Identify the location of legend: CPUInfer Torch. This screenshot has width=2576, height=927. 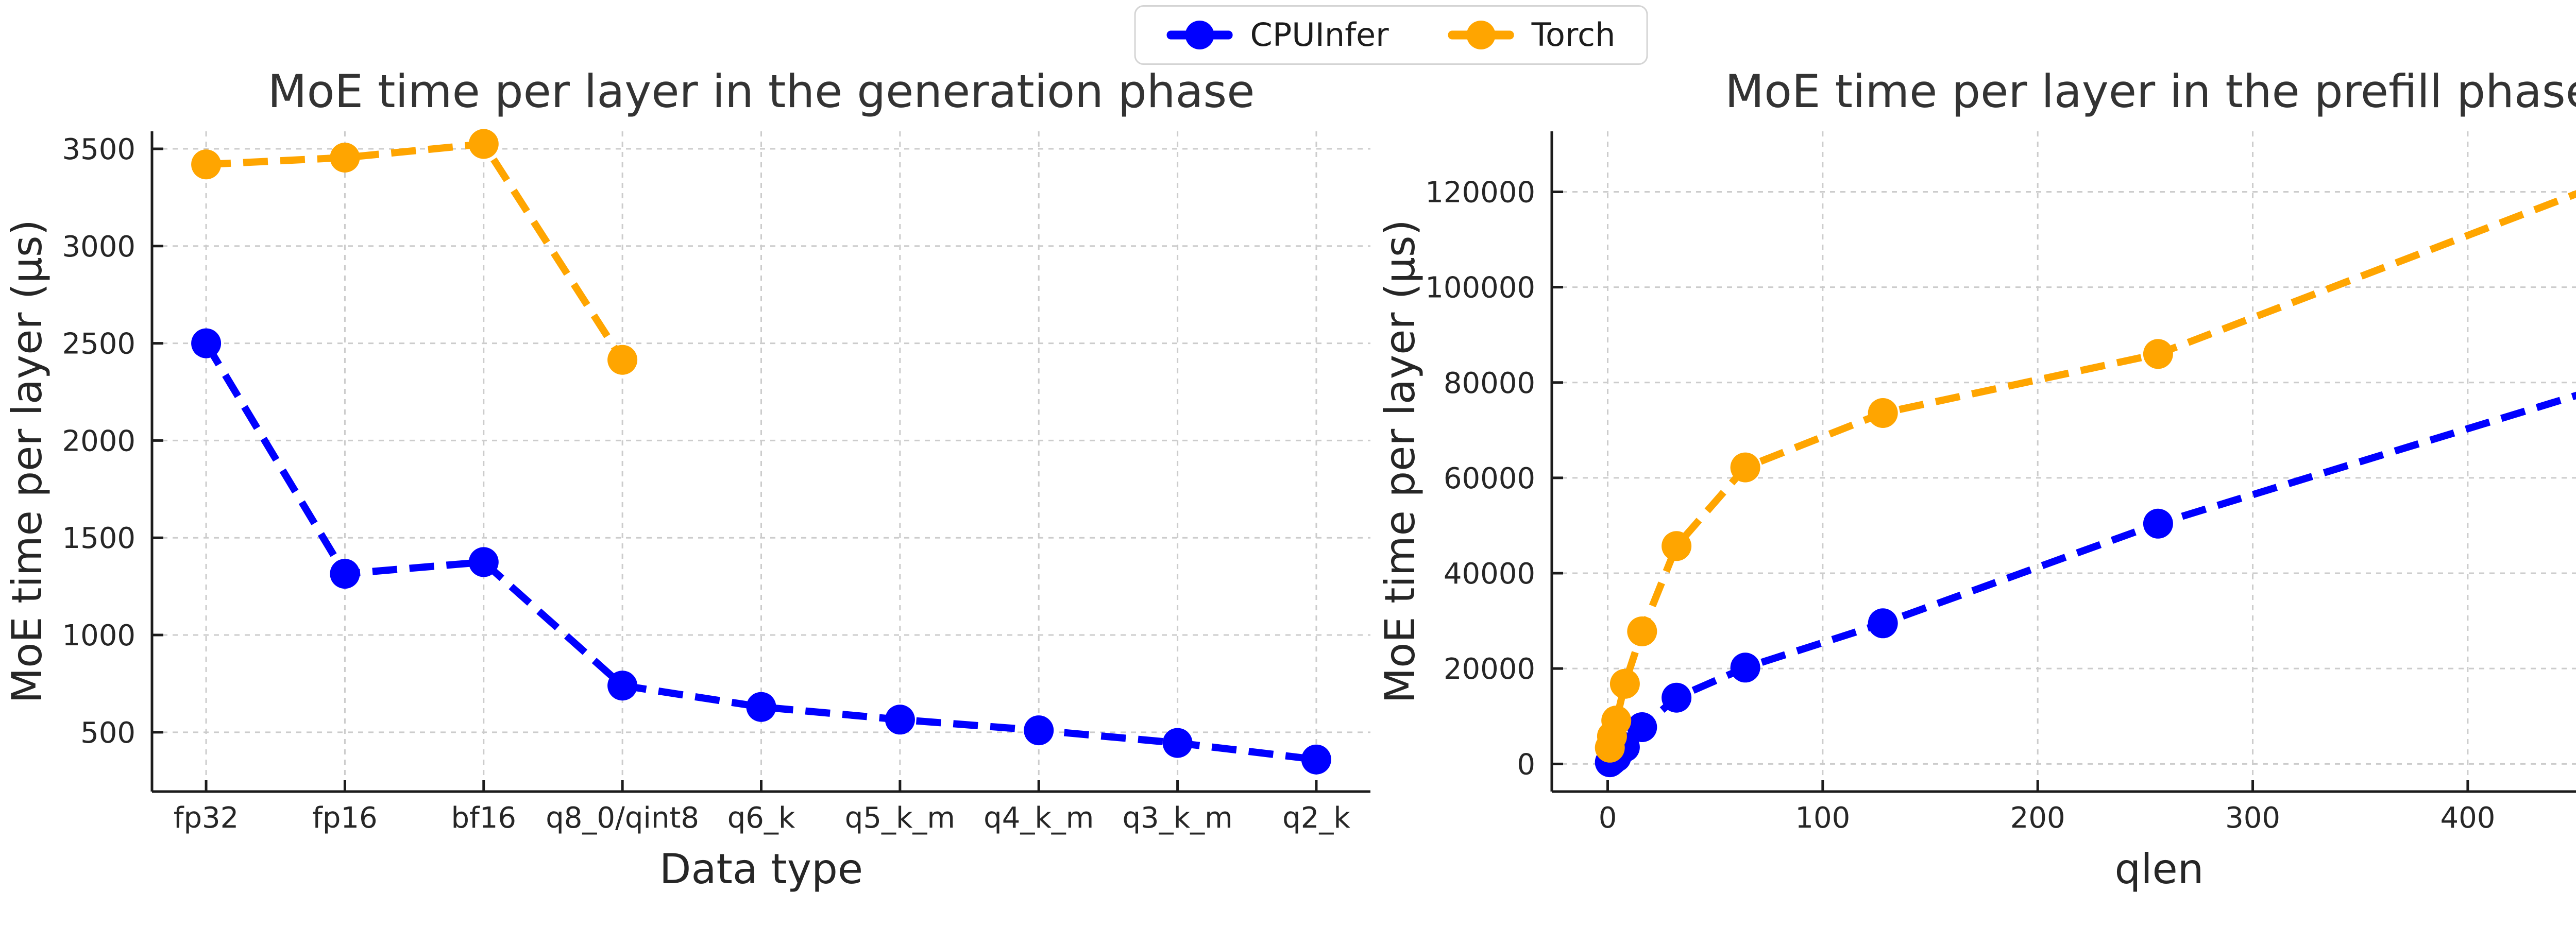
(1391, 35).